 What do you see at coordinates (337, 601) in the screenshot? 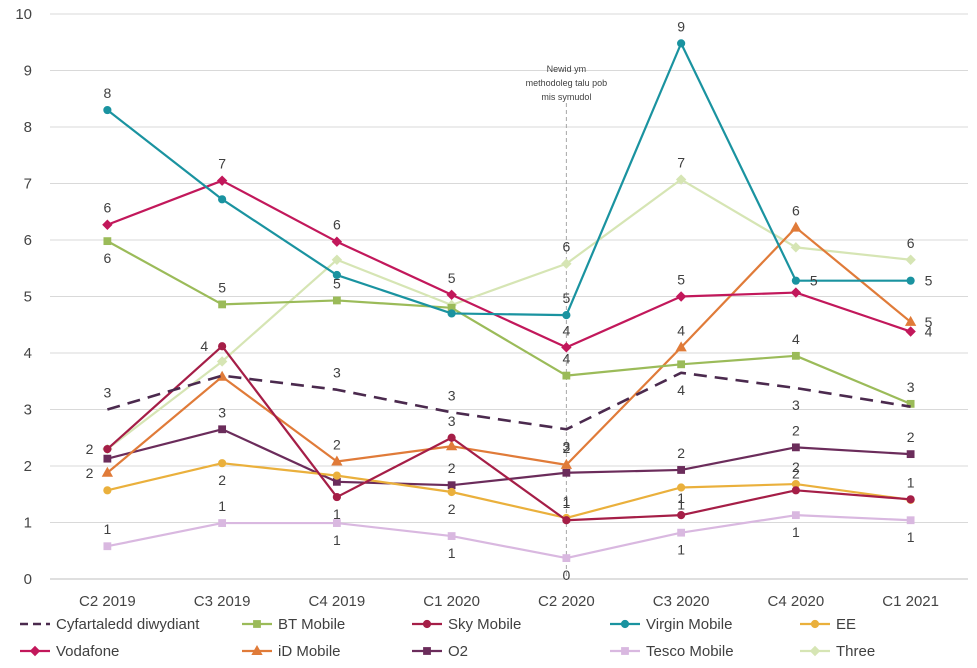
I see `x-tick-label: C4 2019` at bounding box center [337, 601].